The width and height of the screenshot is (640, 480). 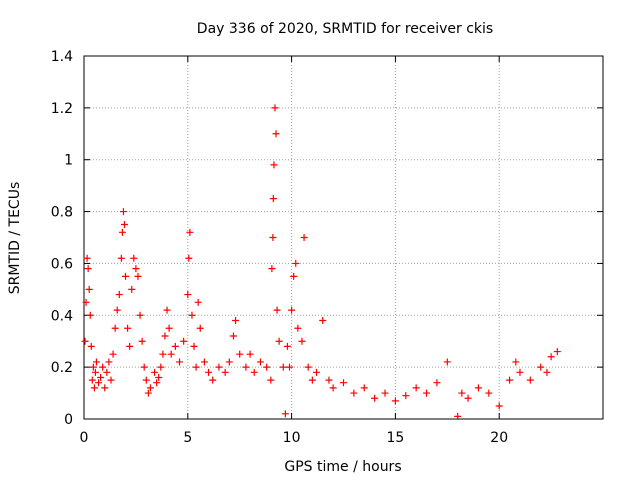 What do you see at coordinates (62, 368) in the screenshot?
I see `y-tick-label: 0.2` at bounding box center [62, 368].